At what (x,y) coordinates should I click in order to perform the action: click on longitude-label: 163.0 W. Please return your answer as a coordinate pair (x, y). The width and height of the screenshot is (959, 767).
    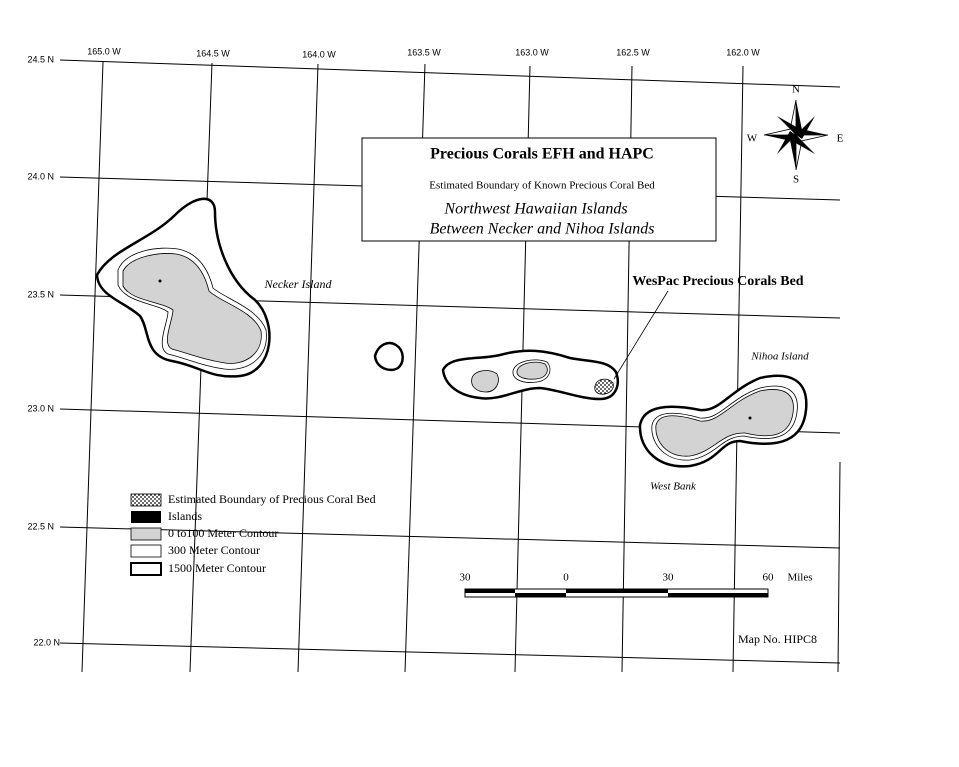
    Looking at the image, I should click on (532, 52).